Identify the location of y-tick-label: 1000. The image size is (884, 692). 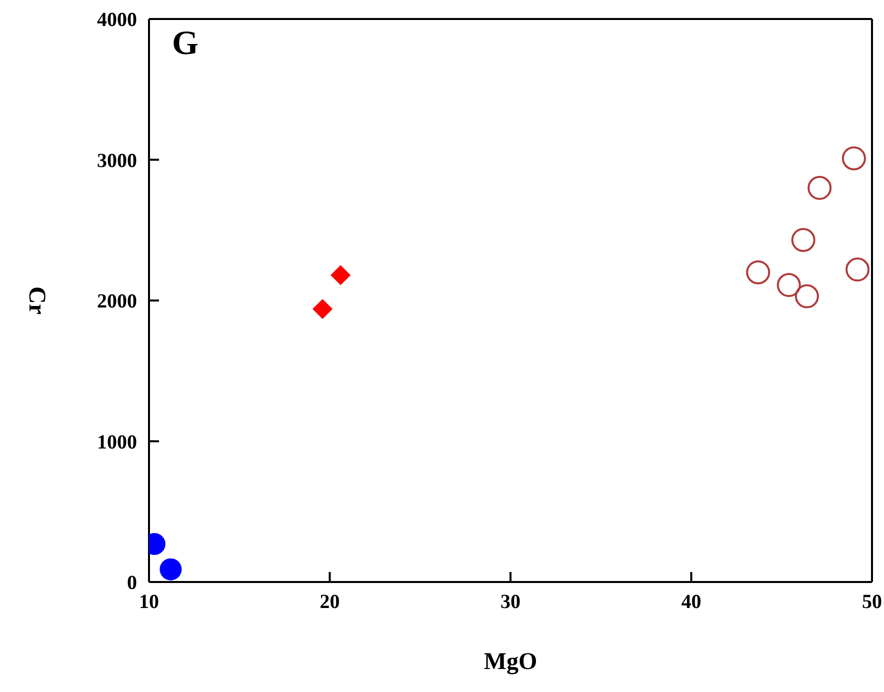
(117, 442).